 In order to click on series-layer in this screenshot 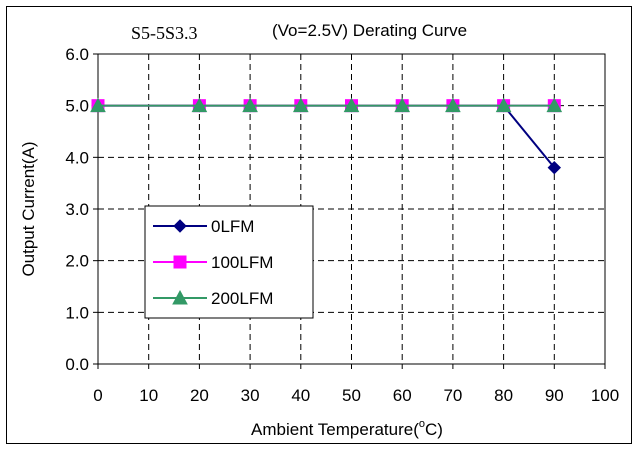, I will do `click(326, 136)`.